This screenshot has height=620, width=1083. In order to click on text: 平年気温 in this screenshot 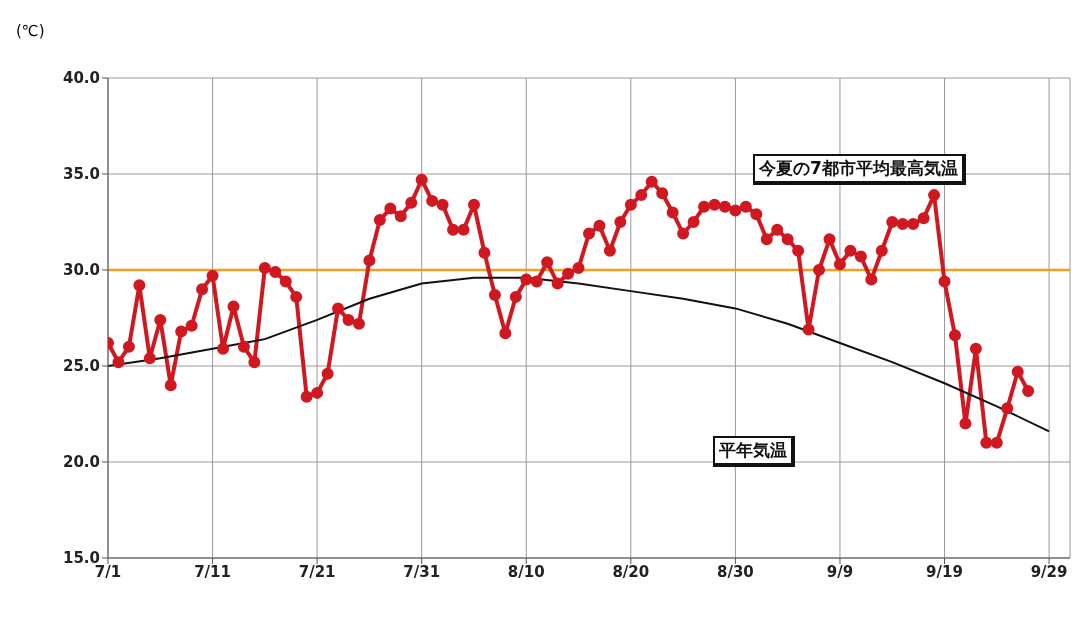, I will do `click(754, 451)`.